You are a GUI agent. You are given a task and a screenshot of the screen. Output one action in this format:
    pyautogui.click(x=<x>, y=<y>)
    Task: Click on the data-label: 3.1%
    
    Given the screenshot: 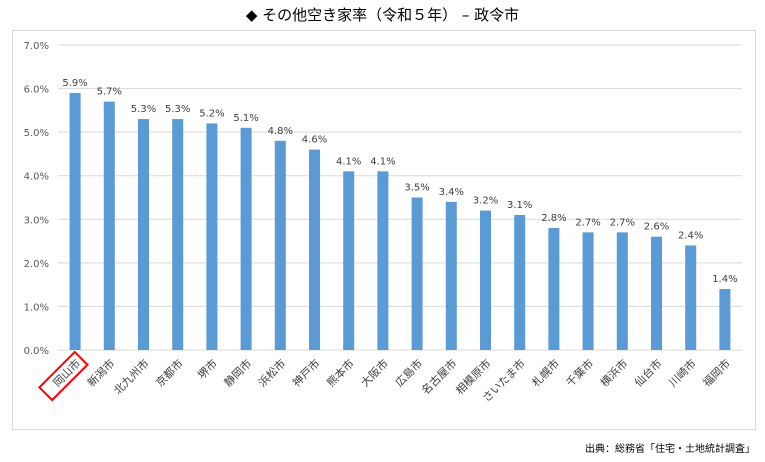 What is the action you would take?
    pyautogui.click(x=519, y=205)
    